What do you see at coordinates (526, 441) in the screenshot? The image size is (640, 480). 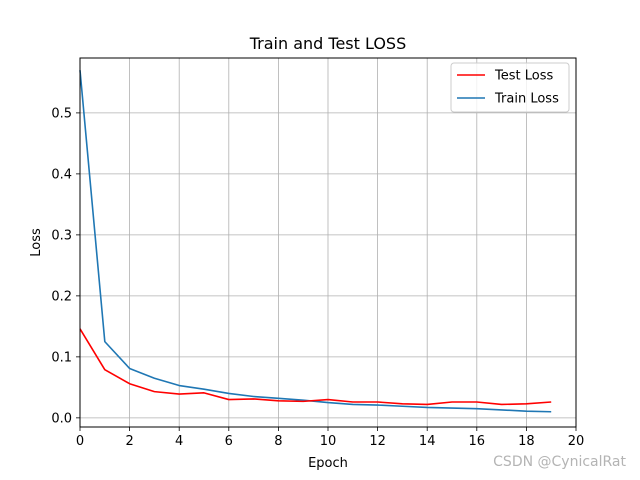 I see `x-tick-label: 18` at bounding box center [526, 441].